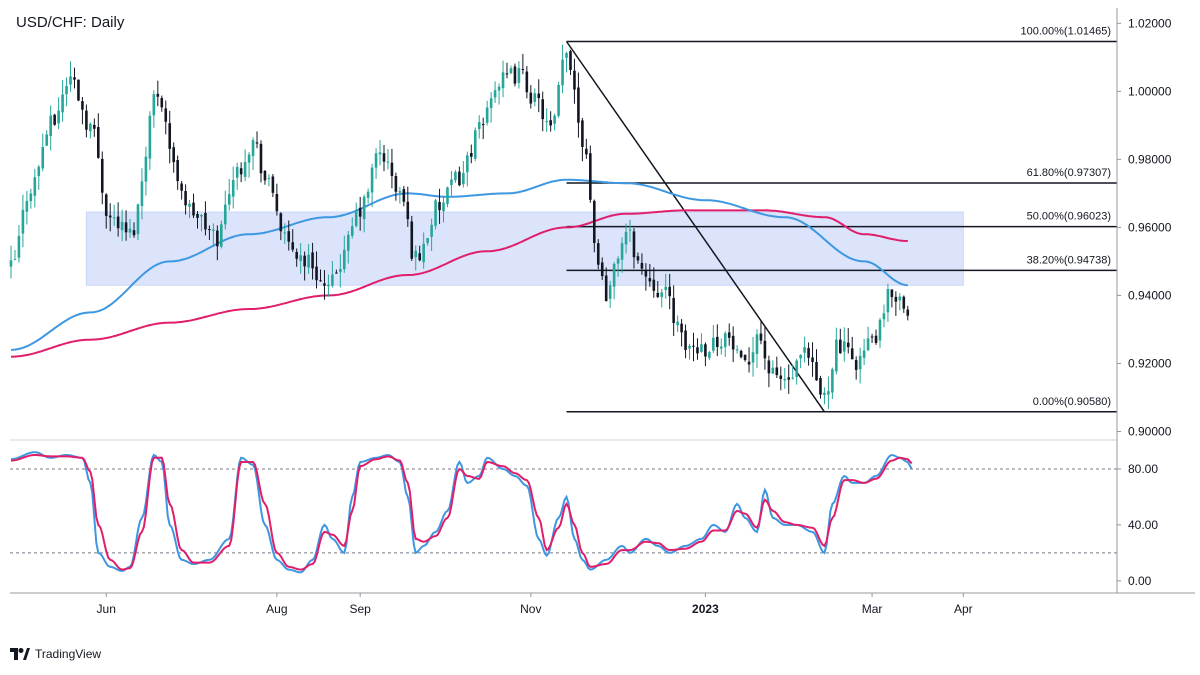 Image resolution: width=1200 pixels, height=675 pixels. I want to click on stochastic-d-line, so click(461, 512).